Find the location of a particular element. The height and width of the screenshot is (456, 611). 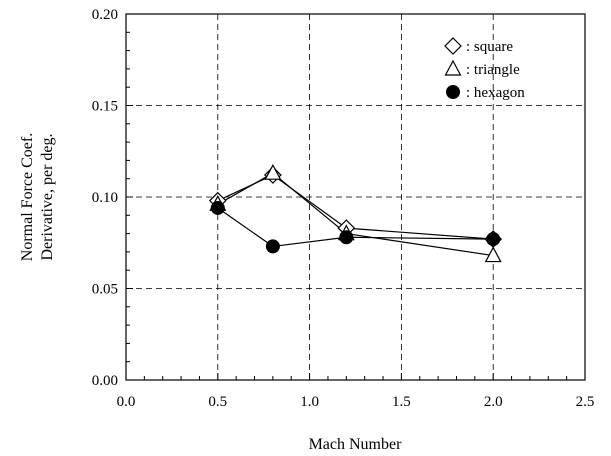

legend-marker-triangle is located at coordinates (453, 67).